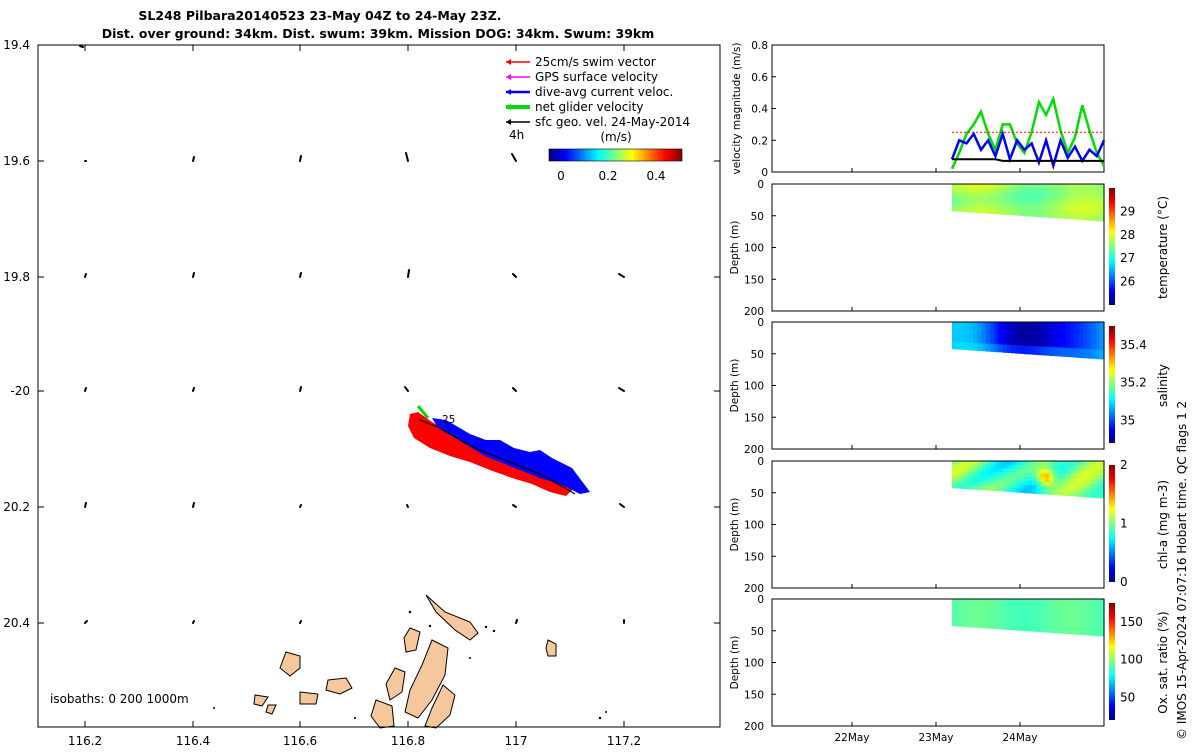  Describe the element at coordinates (408, 741) in the screenshot. I see `map-x-tick-label: 116.8` at that location.